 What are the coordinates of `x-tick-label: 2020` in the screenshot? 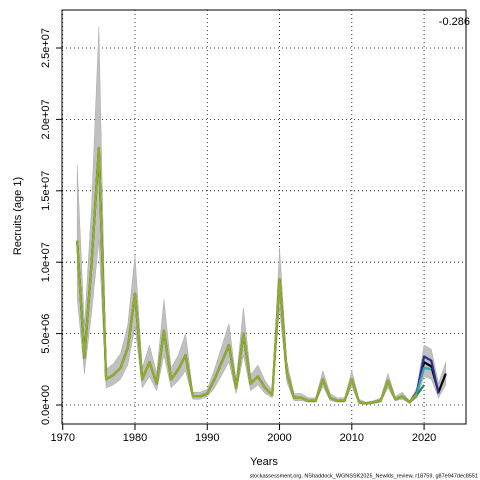 It's located at (424, 438).